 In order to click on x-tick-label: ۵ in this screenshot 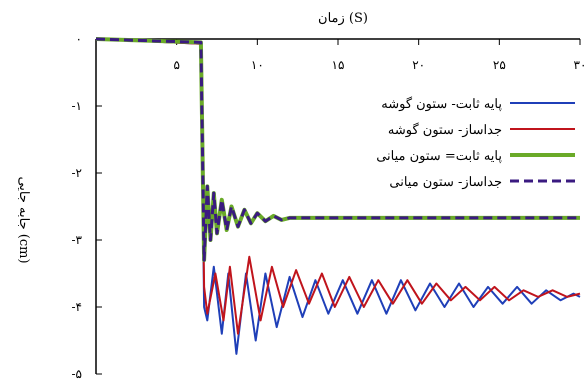, I will do `click(176, 65)`.